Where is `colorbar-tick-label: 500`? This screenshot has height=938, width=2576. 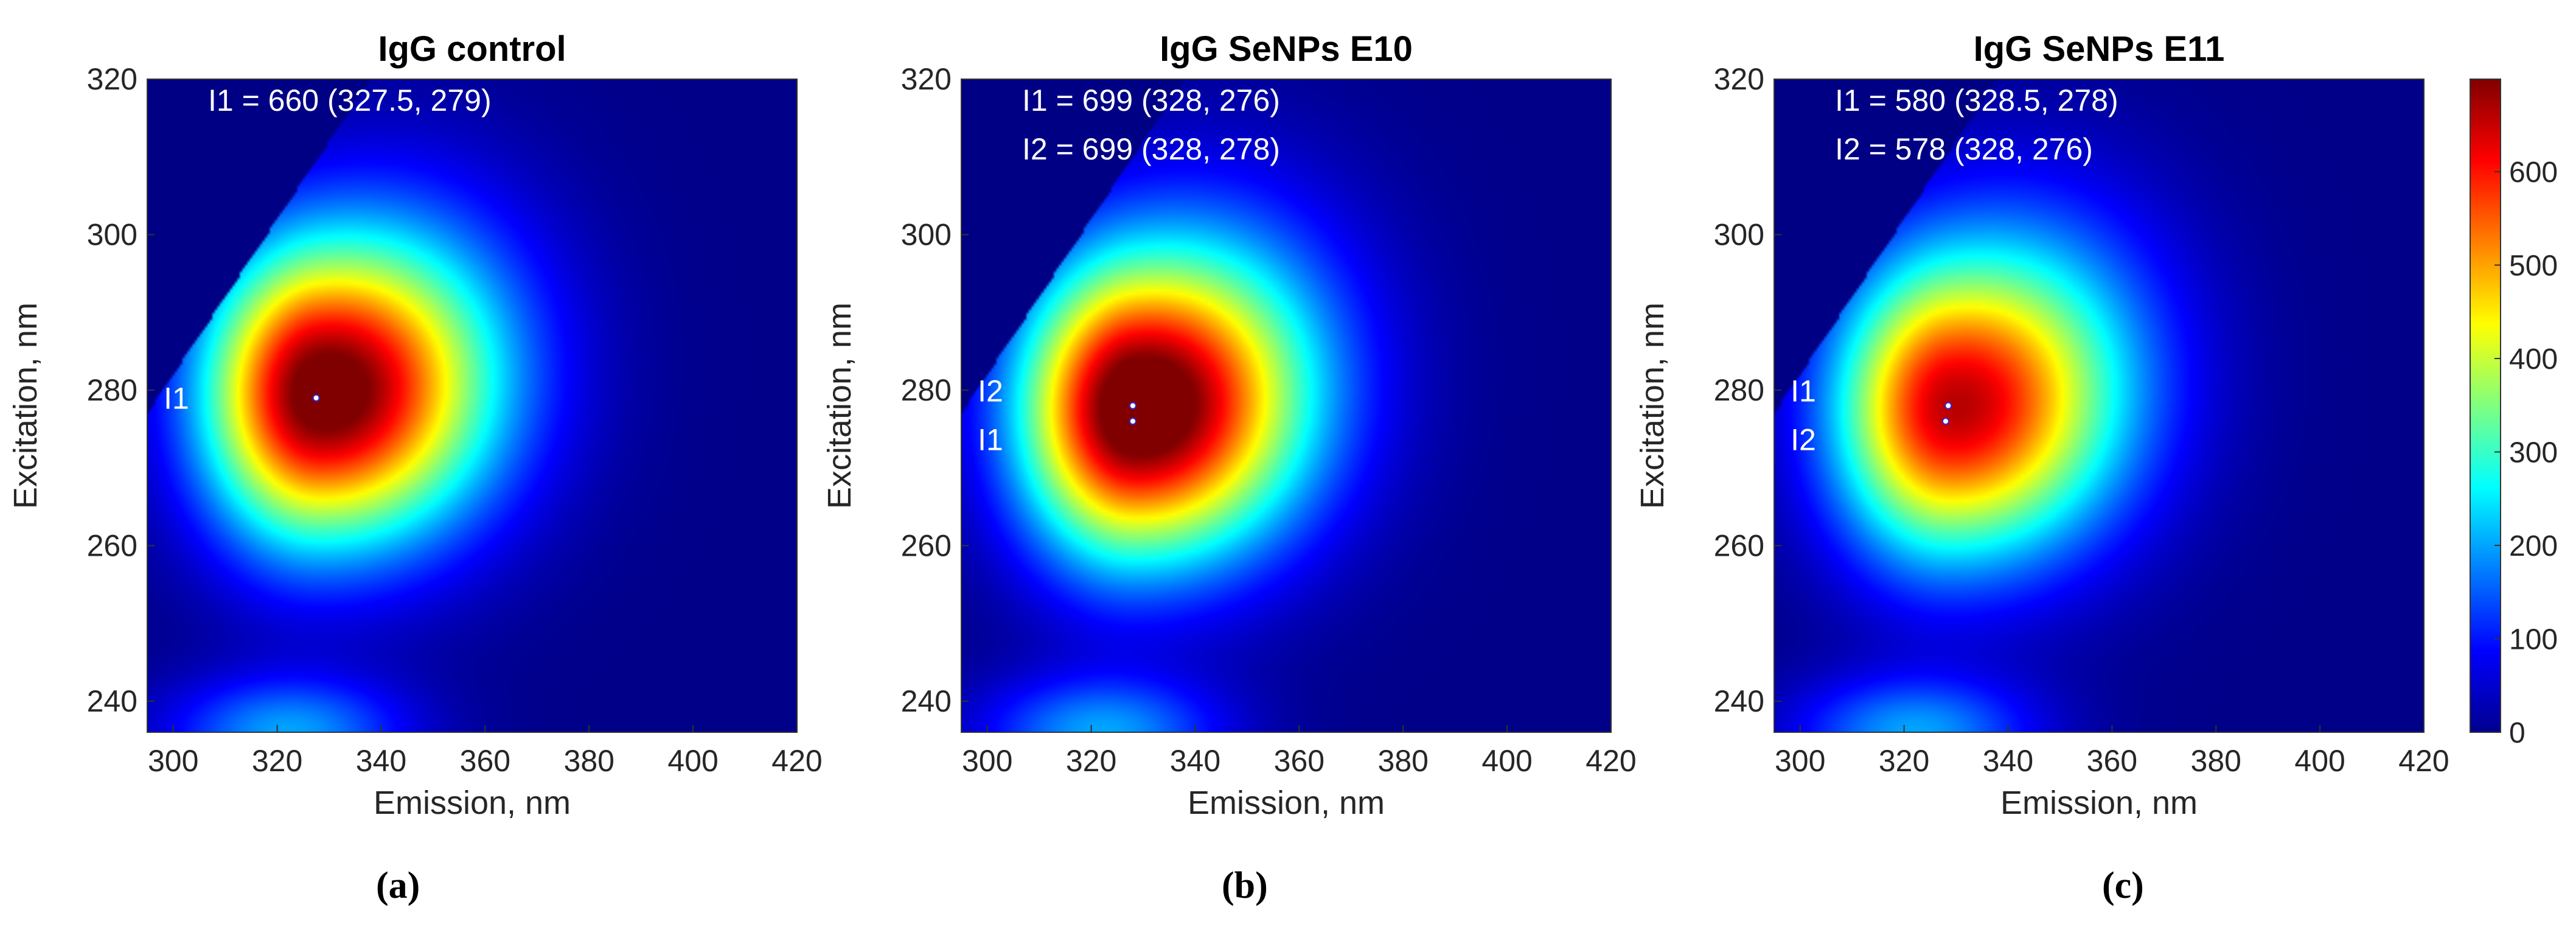 colorbar-tick-label: 500 is located at coordinates (2533, 266).